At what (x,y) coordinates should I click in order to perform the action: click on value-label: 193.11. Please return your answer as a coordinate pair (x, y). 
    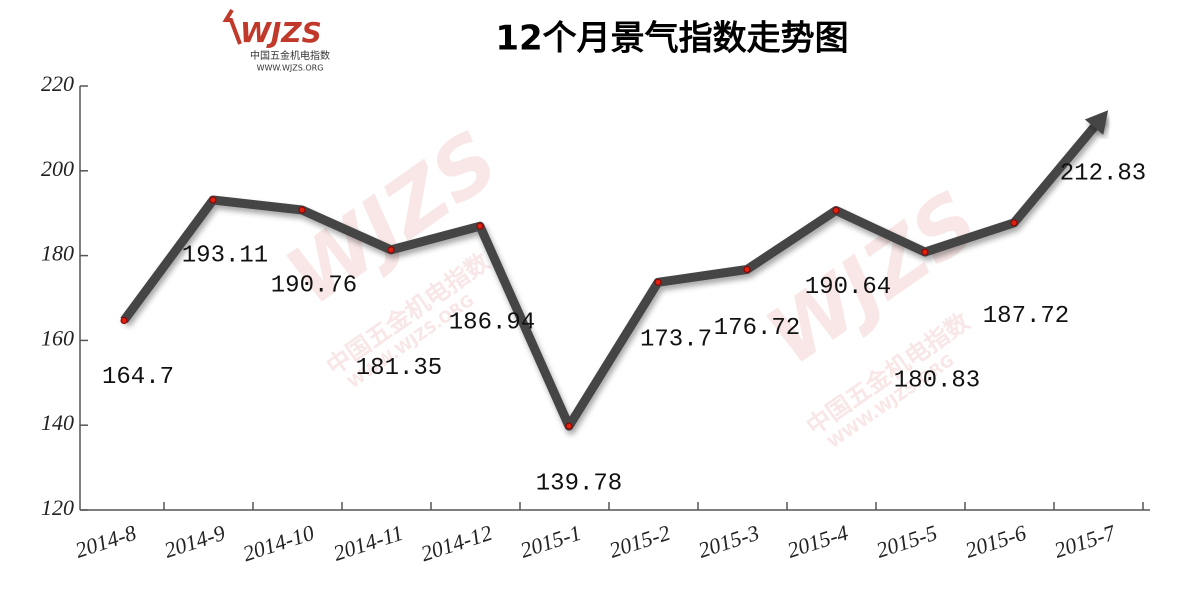
    Looking at the image, I should click on (225, 255).